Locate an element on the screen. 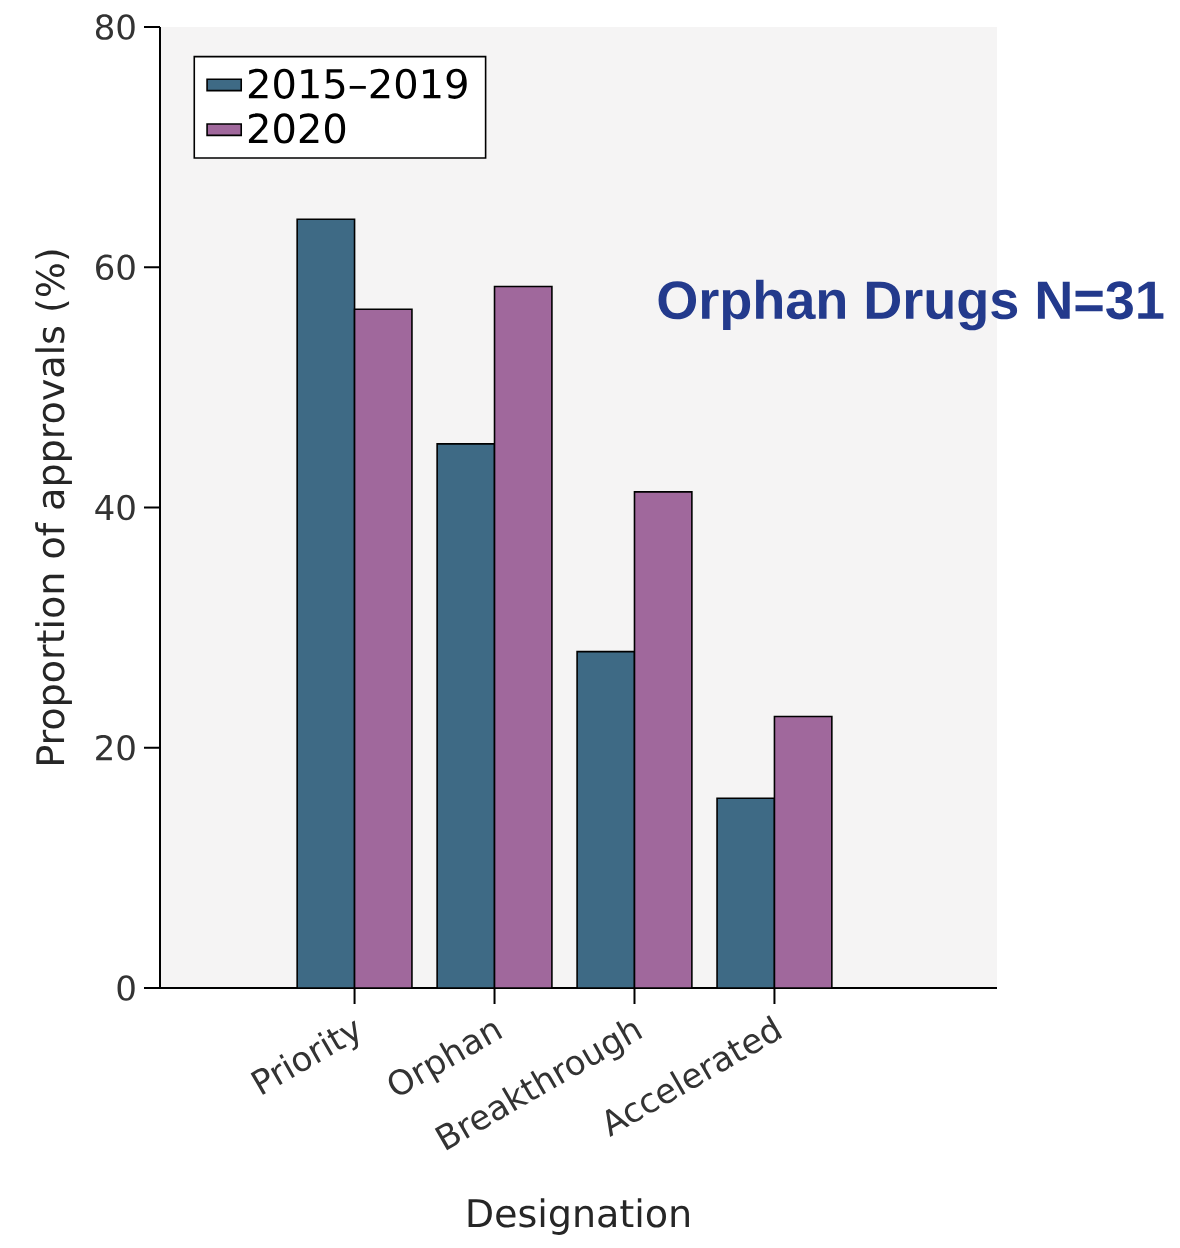  y-tick-label: 40 is located at coordinates (115, 507).